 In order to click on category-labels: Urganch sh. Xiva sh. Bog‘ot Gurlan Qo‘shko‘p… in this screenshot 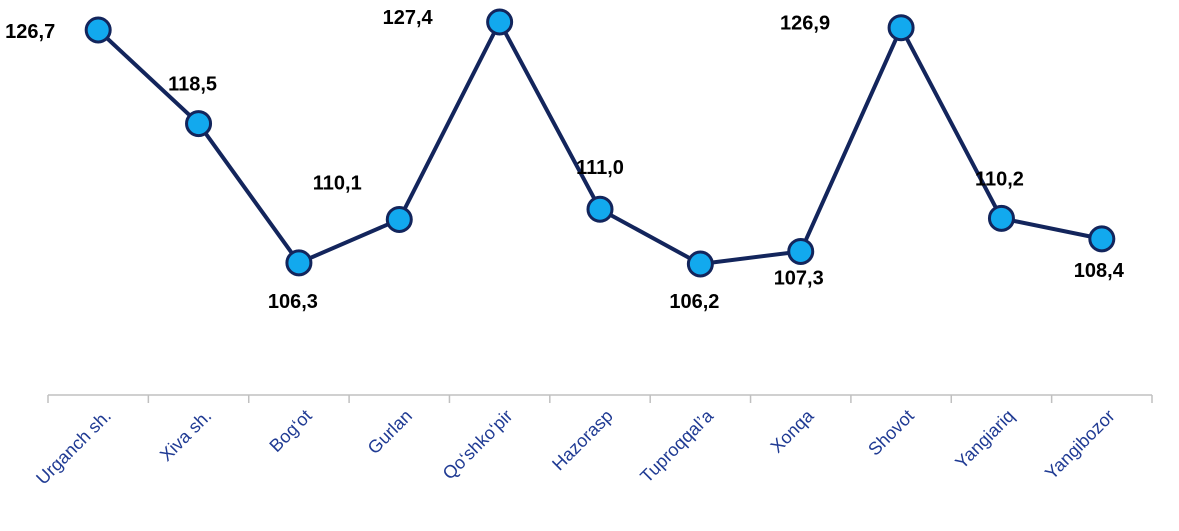, I will do `click(575, 446)`.